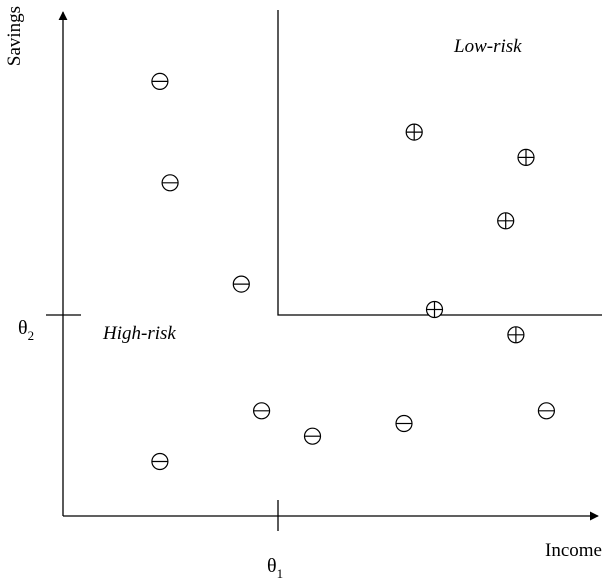 This screenshot has height=583, width=604. I want to click on low-risk-points, so click(470, 233).